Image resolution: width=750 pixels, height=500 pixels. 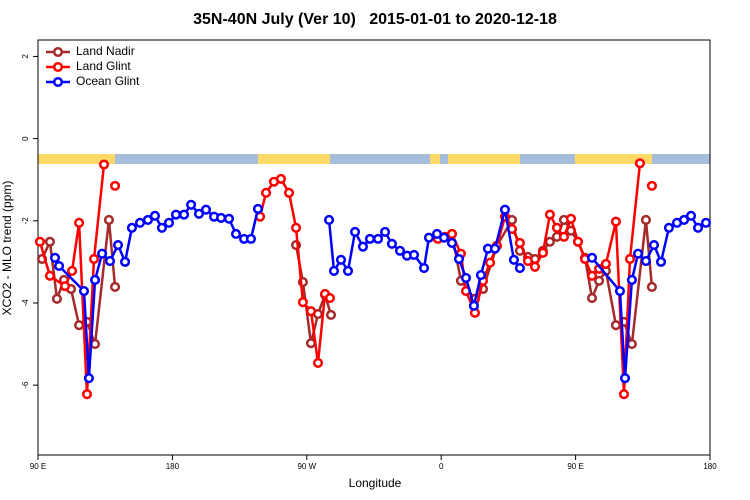 What do you see at coordinates (103, 66) in the screenshot?
I see `legend-label: Land Glint` at bounding box center [103, 66].